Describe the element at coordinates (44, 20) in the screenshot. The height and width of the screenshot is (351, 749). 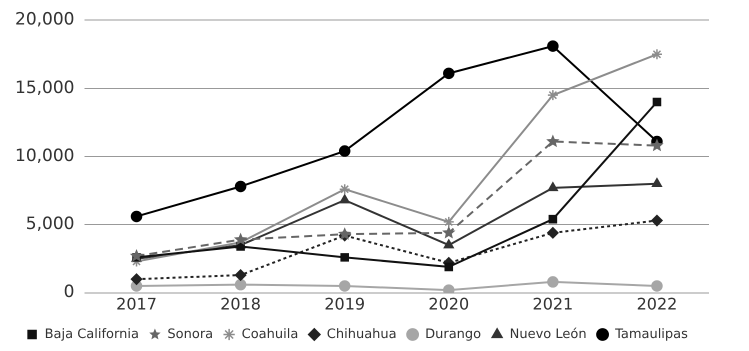
I see `y-tick-label: 20,000` at that location.